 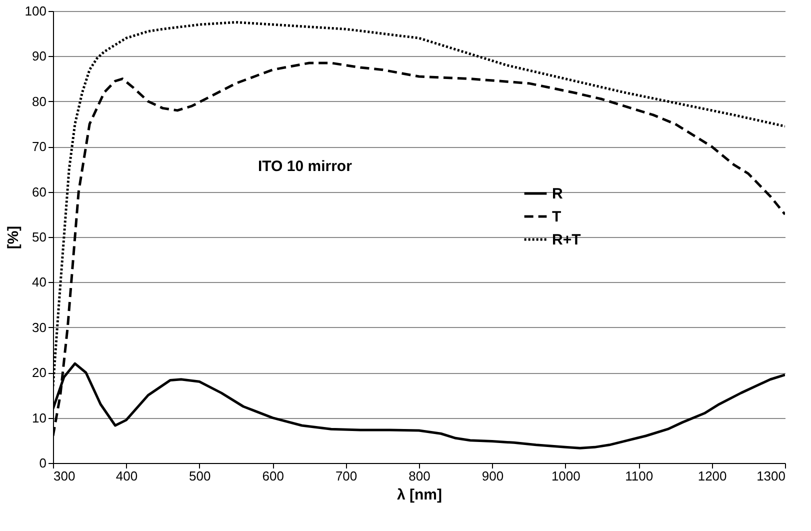 What do you see at coordinates (39, 146) in the screenshot?
I see `y-tick-label: 70` at bounding box center [39, 146].